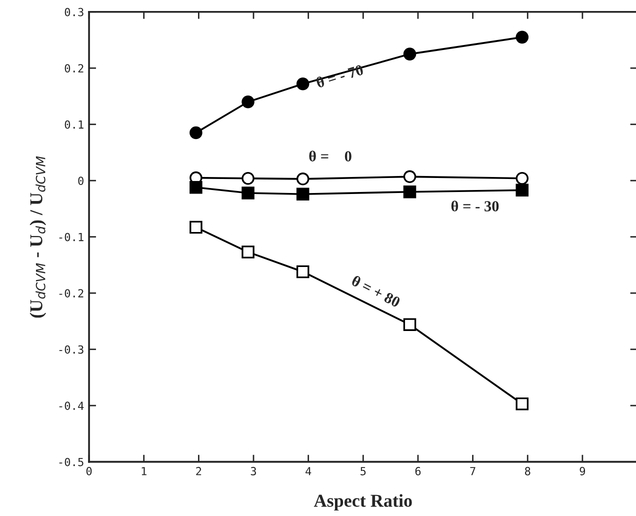 This screenshot has height=516, width=636. Describe the element at coordinates (253, 471) in the screenshot. I see `x-tick-label: 3` at that location.